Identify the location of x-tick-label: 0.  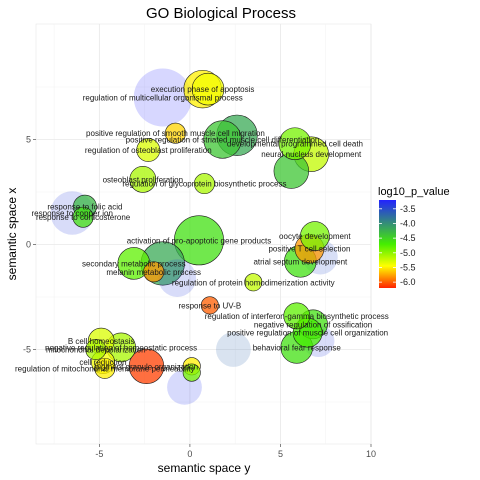
(189, 454).